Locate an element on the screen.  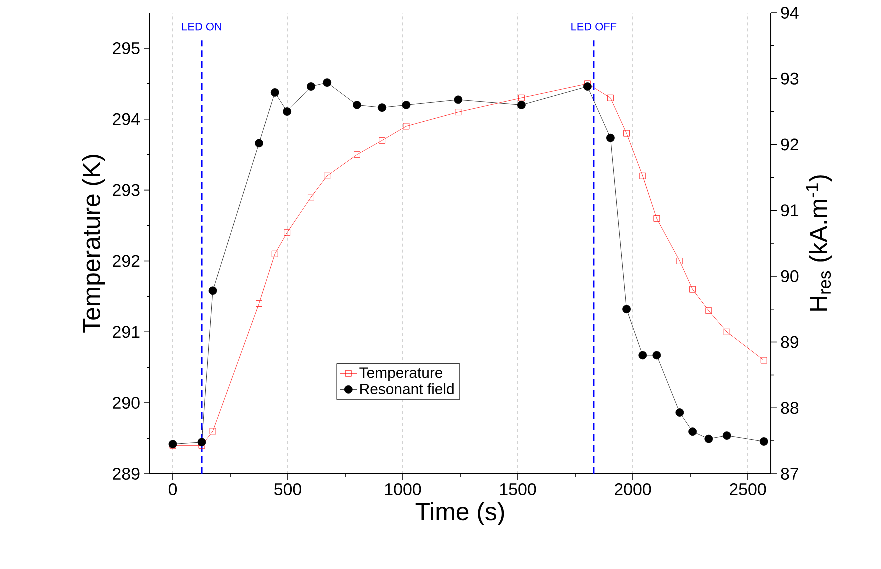
ref-line-label: LED OFF is located at coordinates (594, 26).